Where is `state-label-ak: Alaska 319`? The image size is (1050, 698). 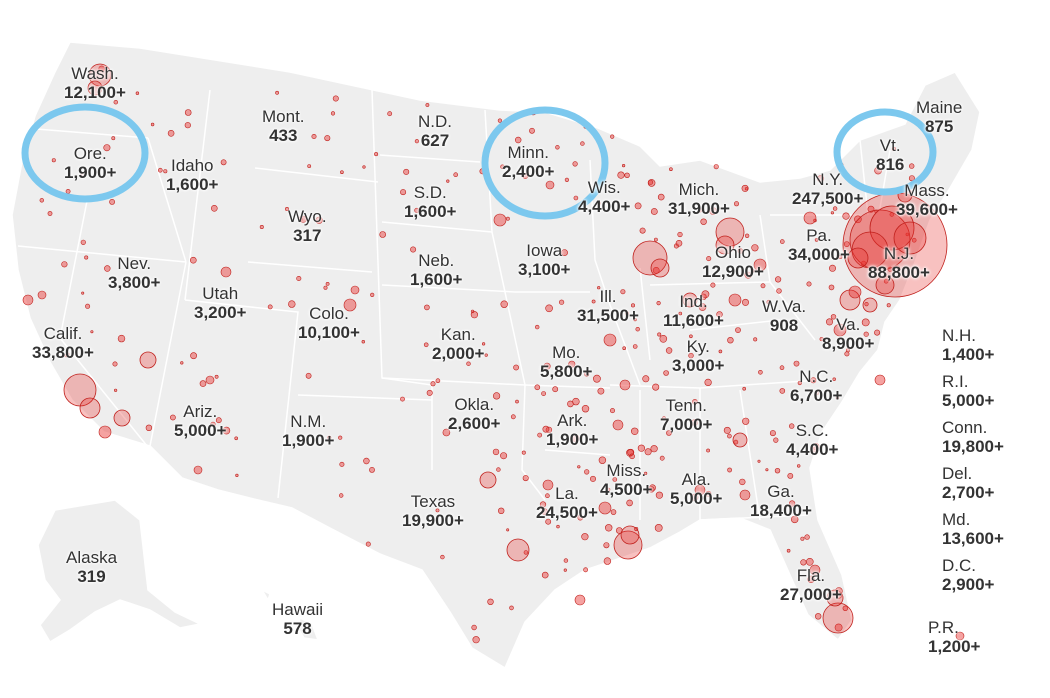
state-label-ak: Alaska 319 is located at coordinates (92, 567).